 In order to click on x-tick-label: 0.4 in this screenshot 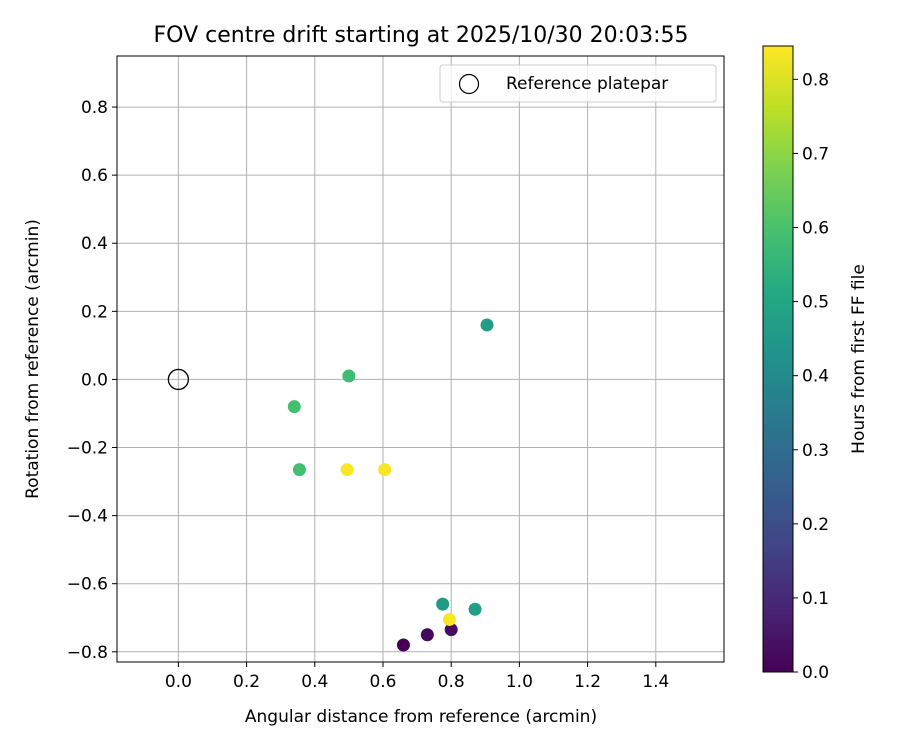, I will do `click(314, 682)`.